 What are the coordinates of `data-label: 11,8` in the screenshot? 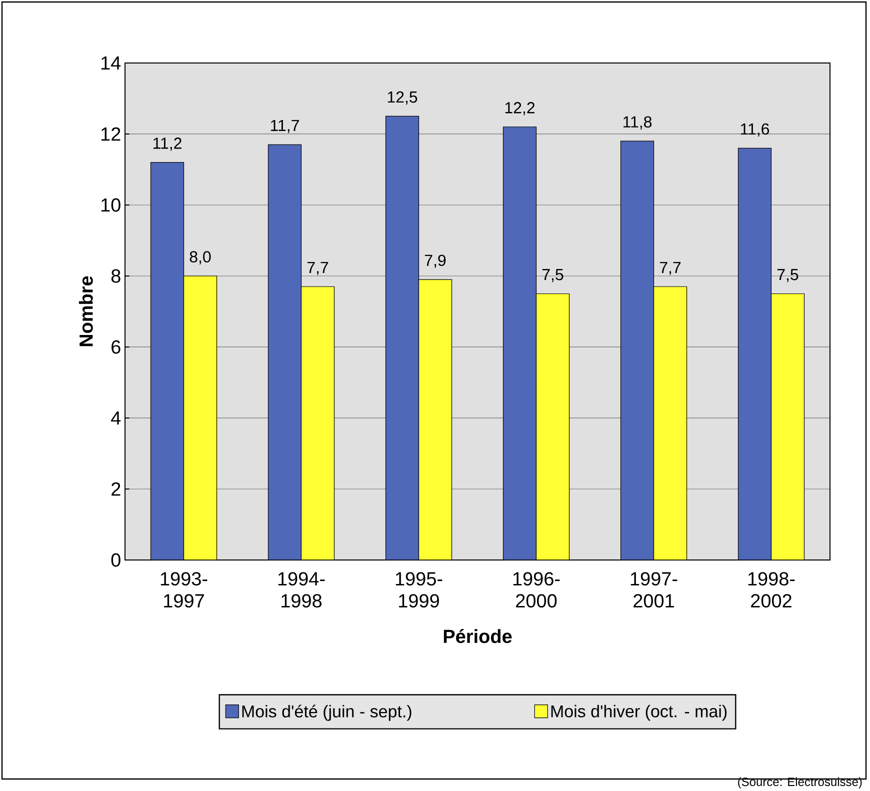 It's located at (637, 123).